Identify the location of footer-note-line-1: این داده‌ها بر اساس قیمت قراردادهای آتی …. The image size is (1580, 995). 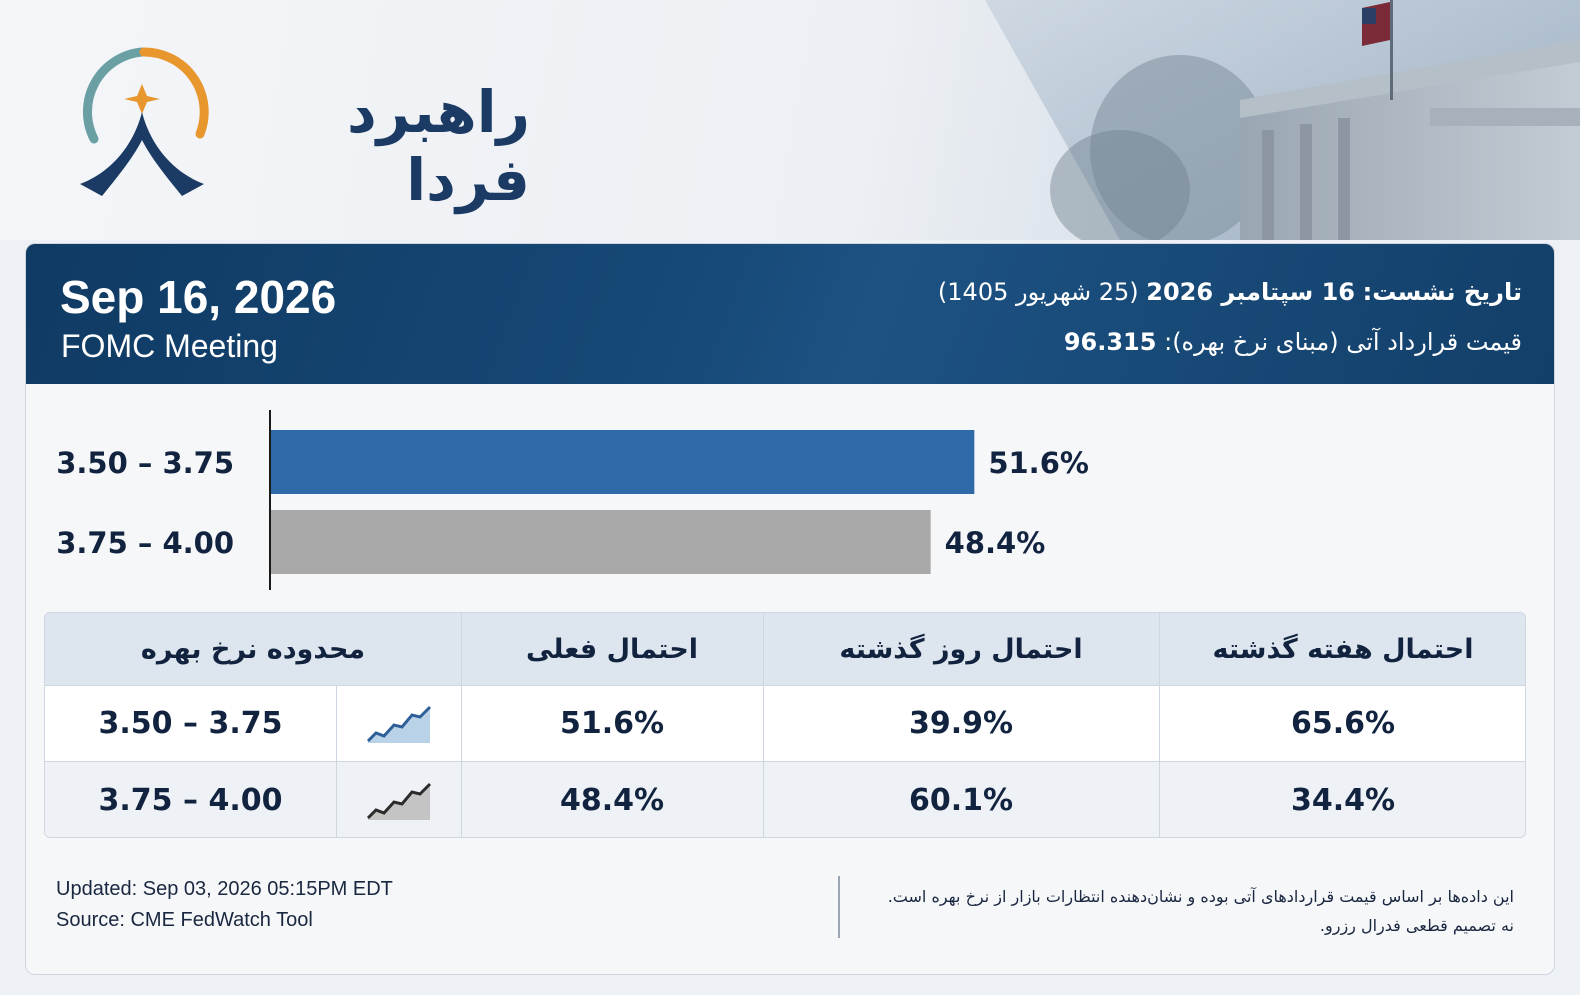
(1200, 896).